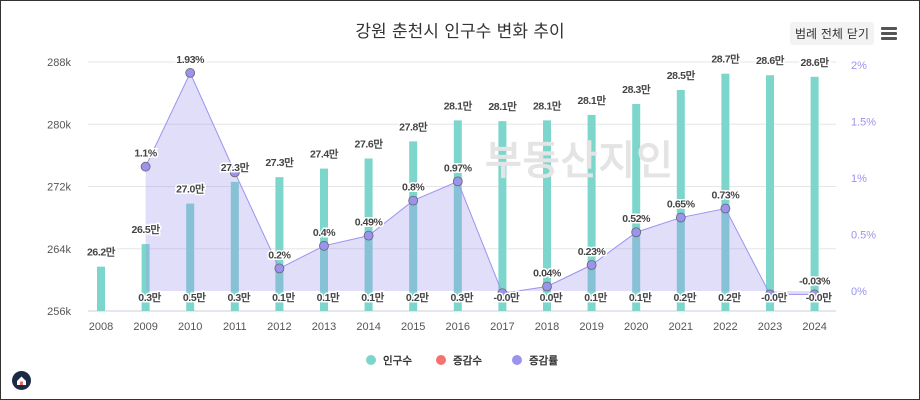  What do you see at coordinates (413, 126) in the screenshot?
I see `population-label: 27.8만` at bounding box center [413, 126].